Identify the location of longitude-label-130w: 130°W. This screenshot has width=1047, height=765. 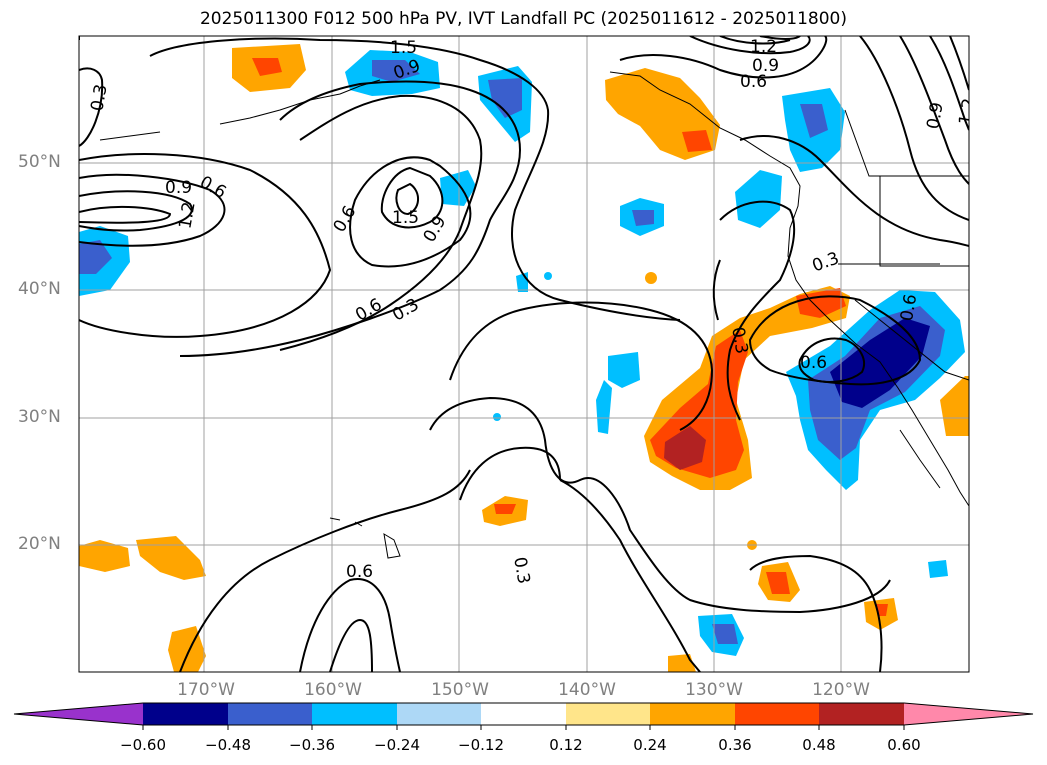
(714, 690).